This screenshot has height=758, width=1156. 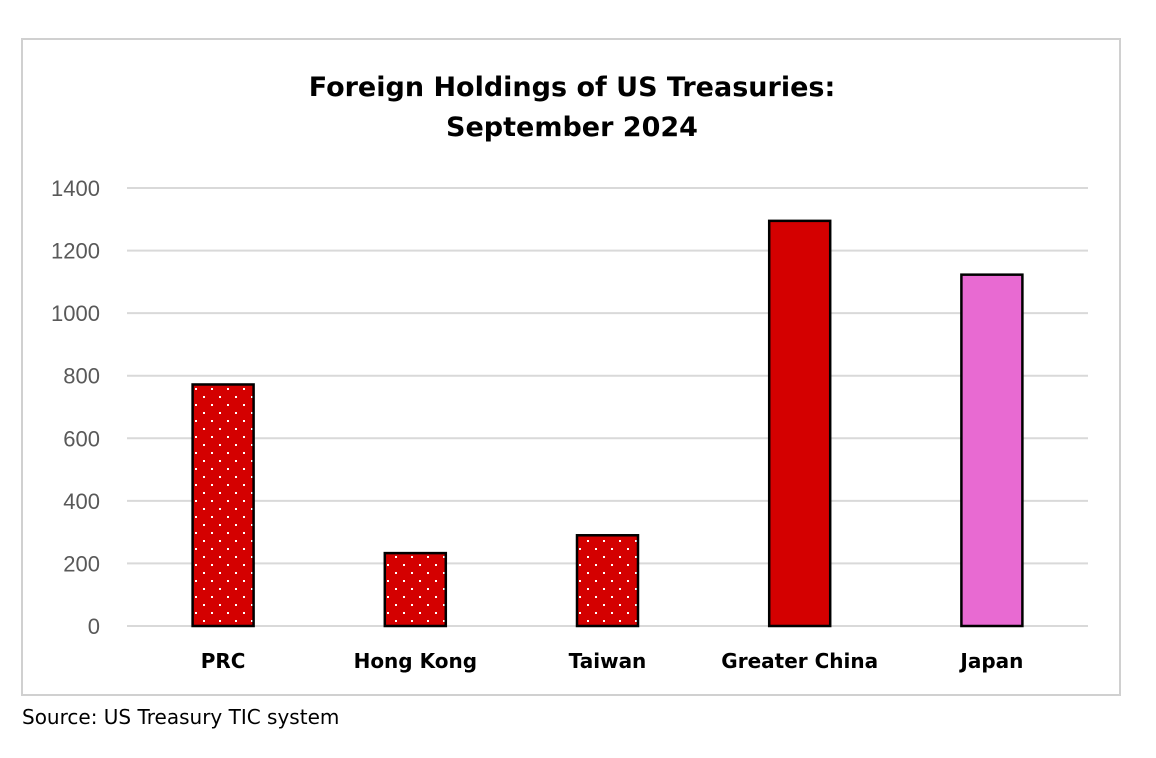 I want to click on bar-greater-china, so click(x=799, y=423).